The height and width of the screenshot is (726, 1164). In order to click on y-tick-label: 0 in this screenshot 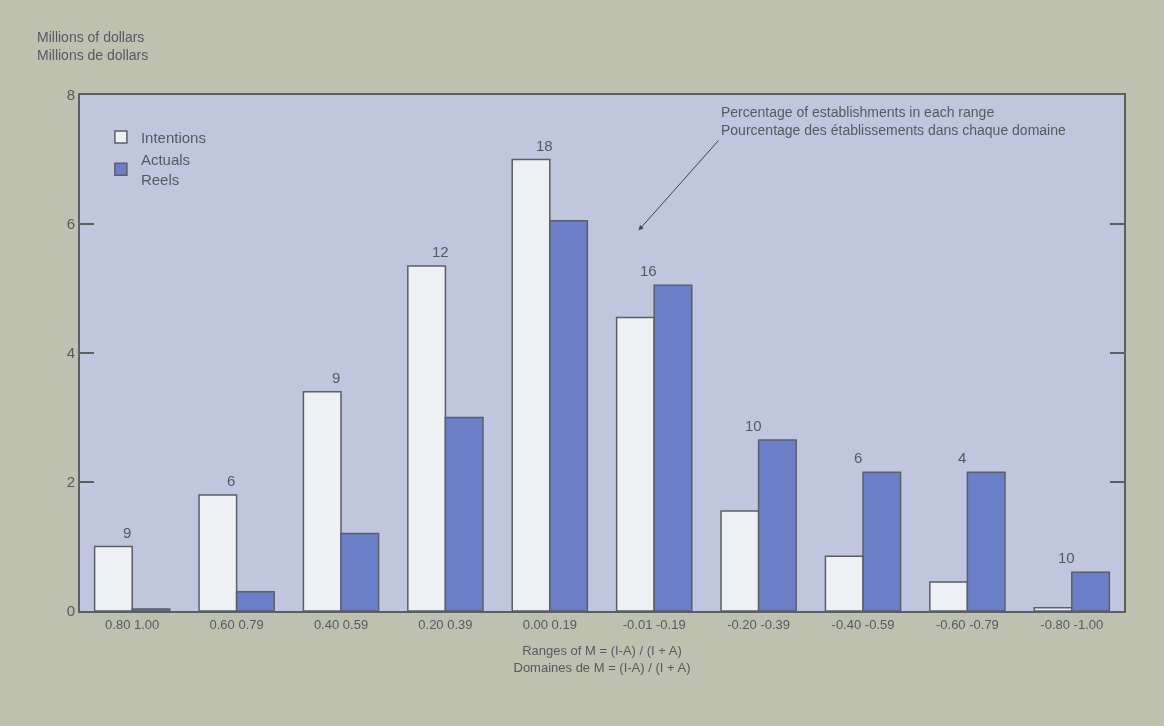, I will do `click(70, 611)`.